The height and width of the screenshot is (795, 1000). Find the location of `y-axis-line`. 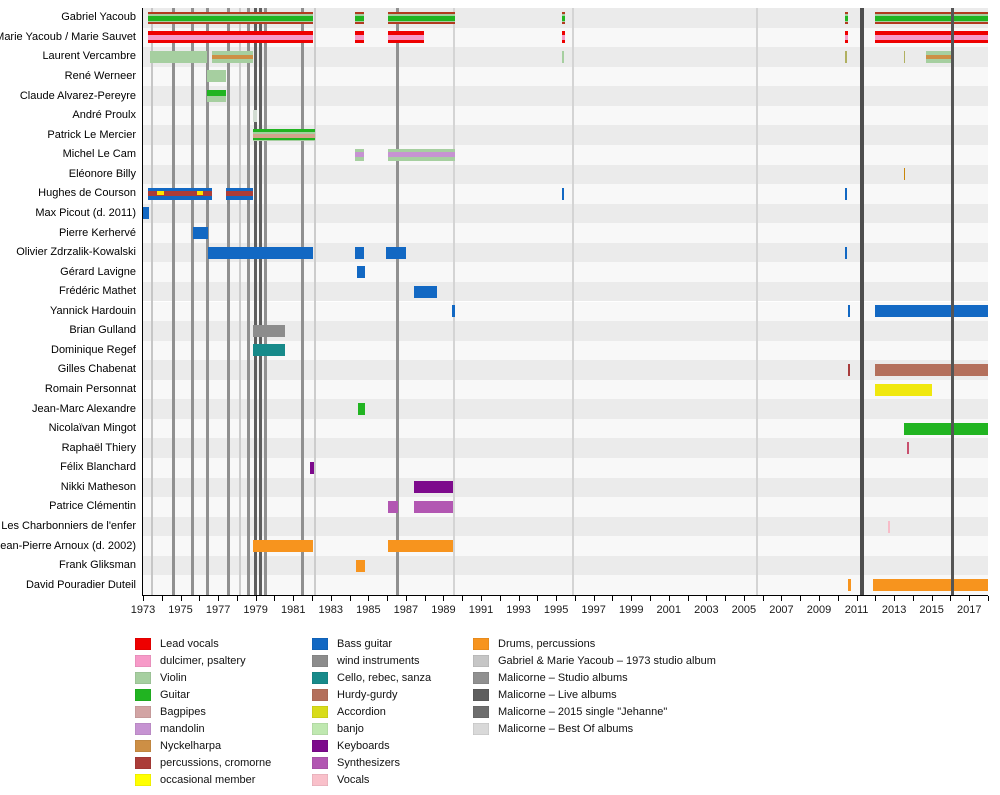

y-axis-line is located at coordinates (142, 302).